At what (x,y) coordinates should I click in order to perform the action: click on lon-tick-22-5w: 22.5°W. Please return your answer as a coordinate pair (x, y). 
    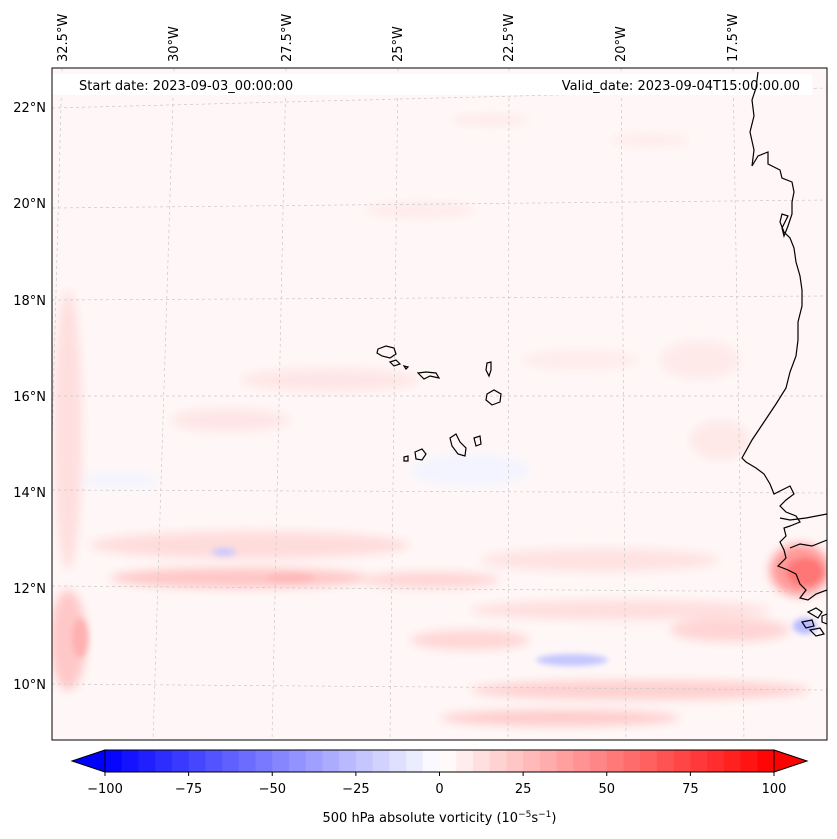
    Looking at the image, I should click on (509, 38).